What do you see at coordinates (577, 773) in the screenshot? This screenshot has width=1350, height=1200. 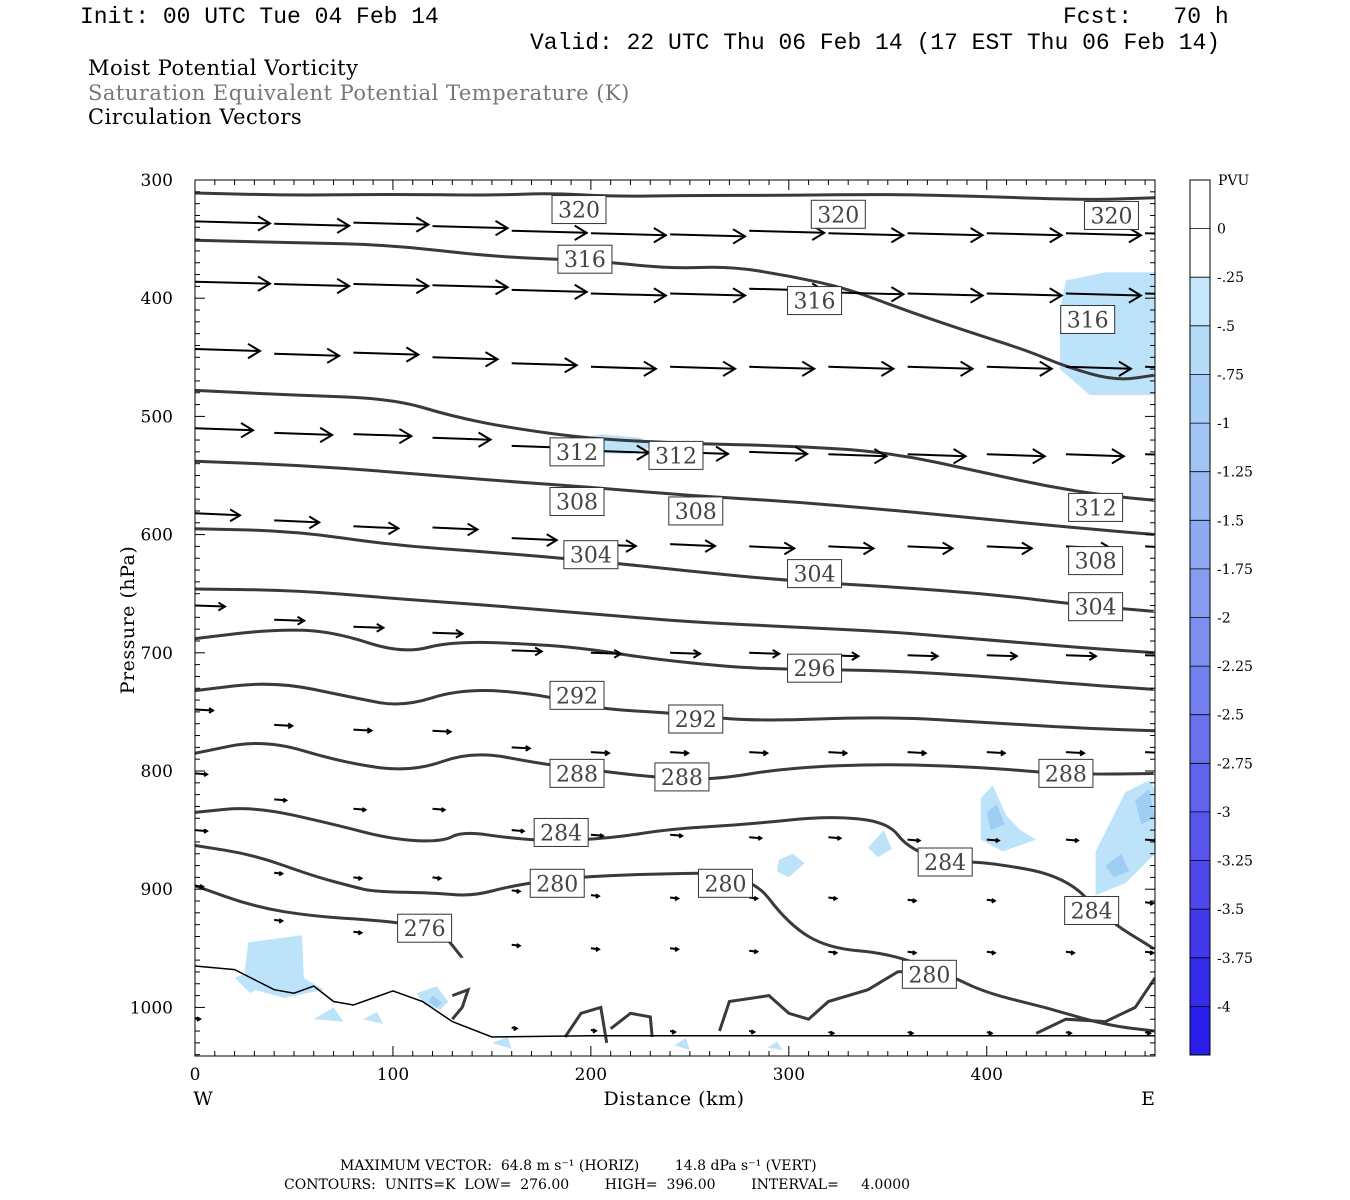 I see `contour-label-288: 288` at bounding box center [577, 773].